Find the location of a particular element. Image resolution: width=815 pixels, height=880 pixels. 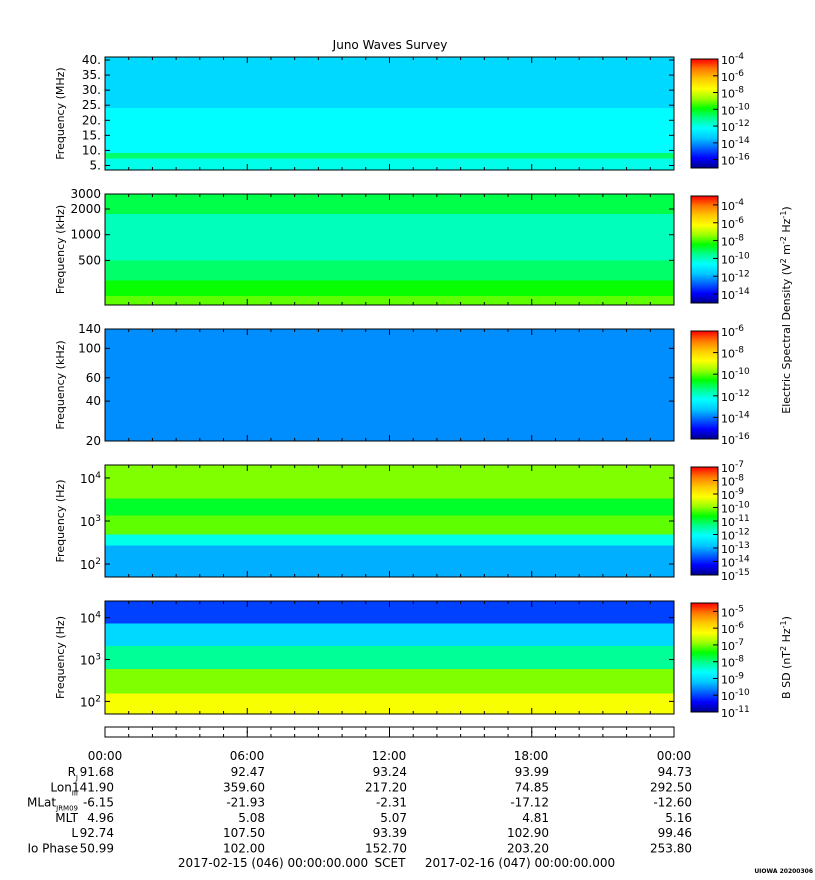

ephemeris-value: 5.08 is located at coordinates (251, 818).